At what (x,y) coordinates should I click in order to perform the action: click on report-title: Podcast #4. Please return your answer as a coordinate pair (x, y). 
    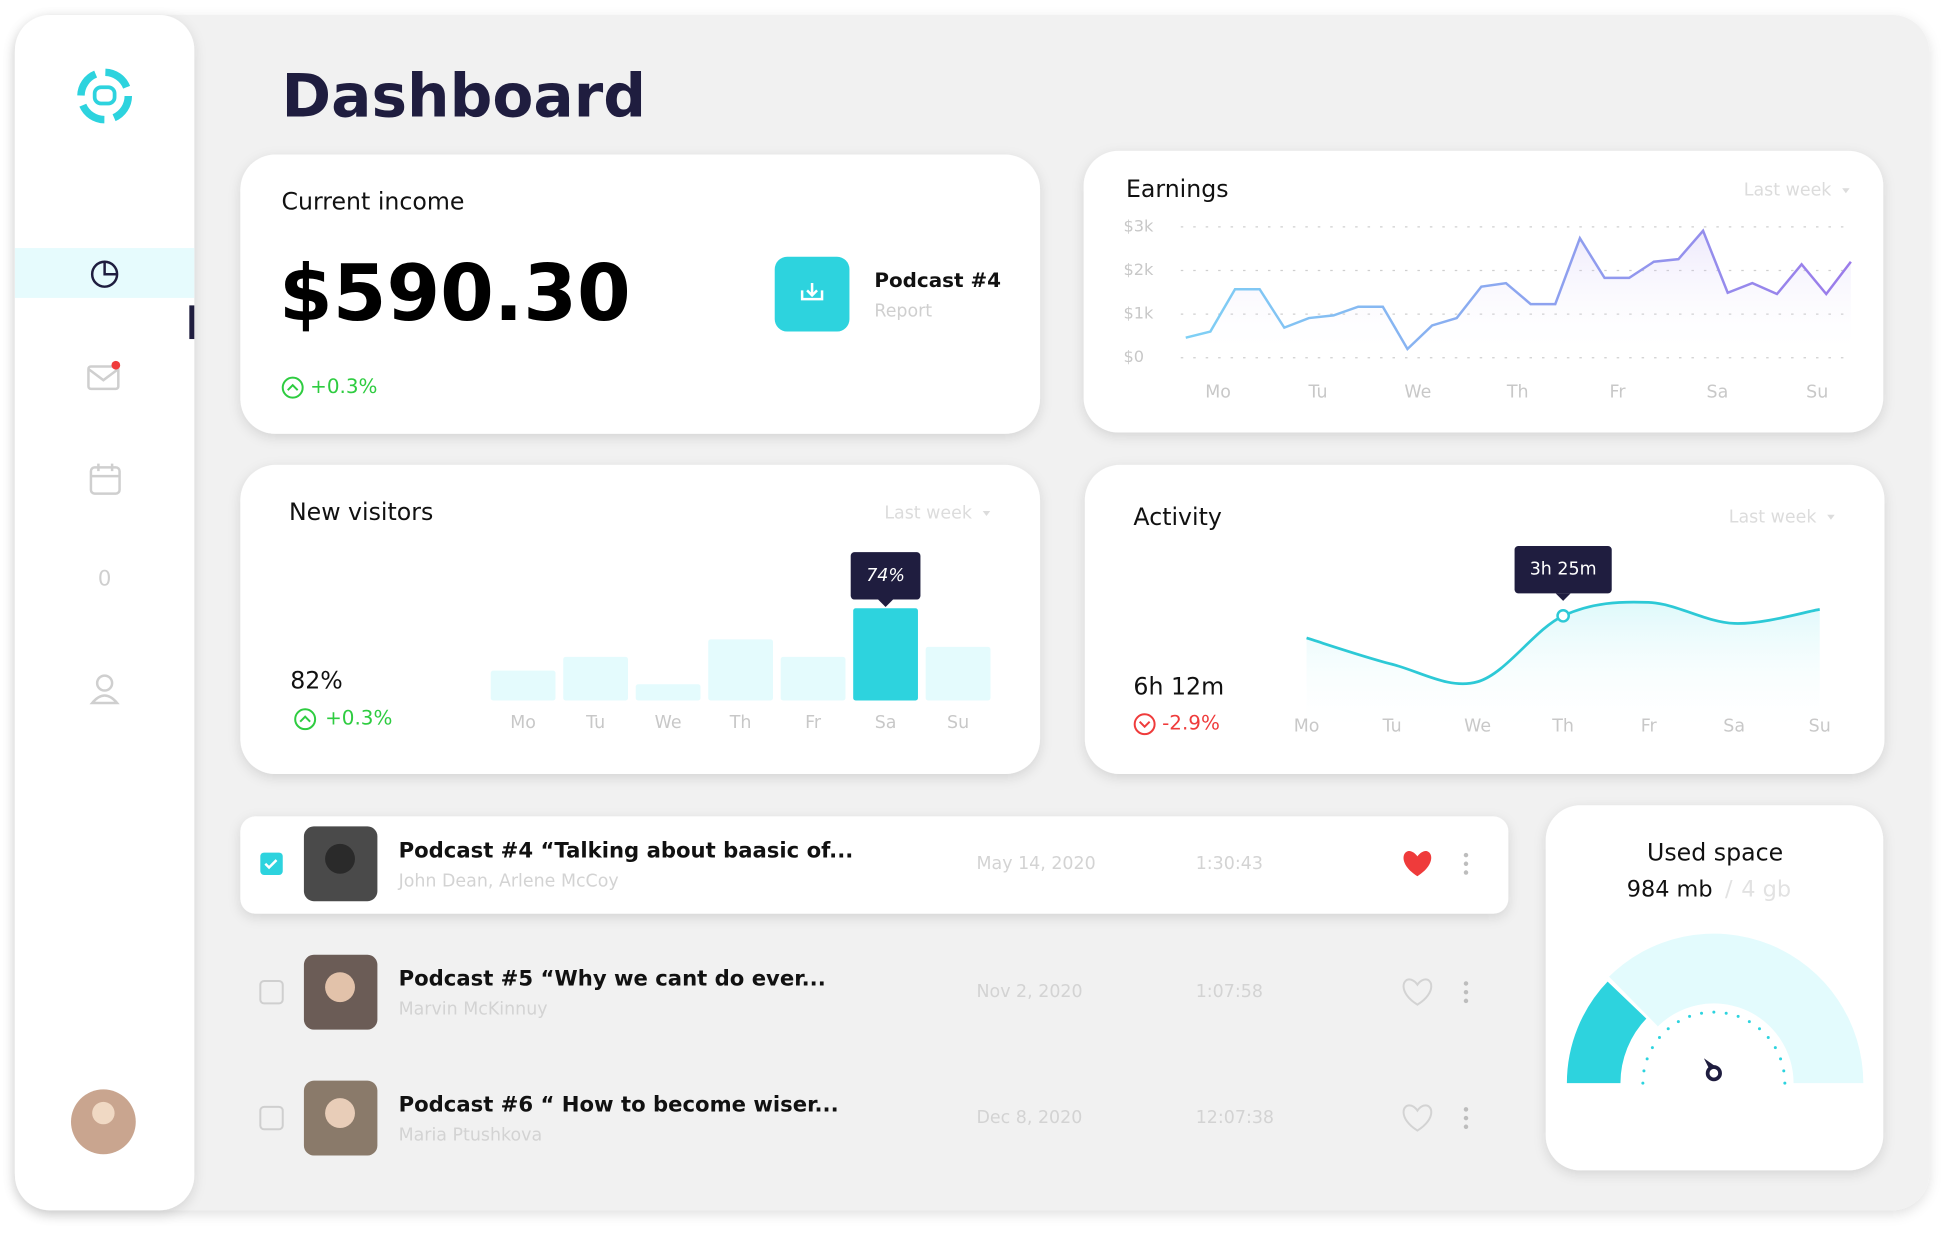
    Looking at the image, I should click on (937, 280).